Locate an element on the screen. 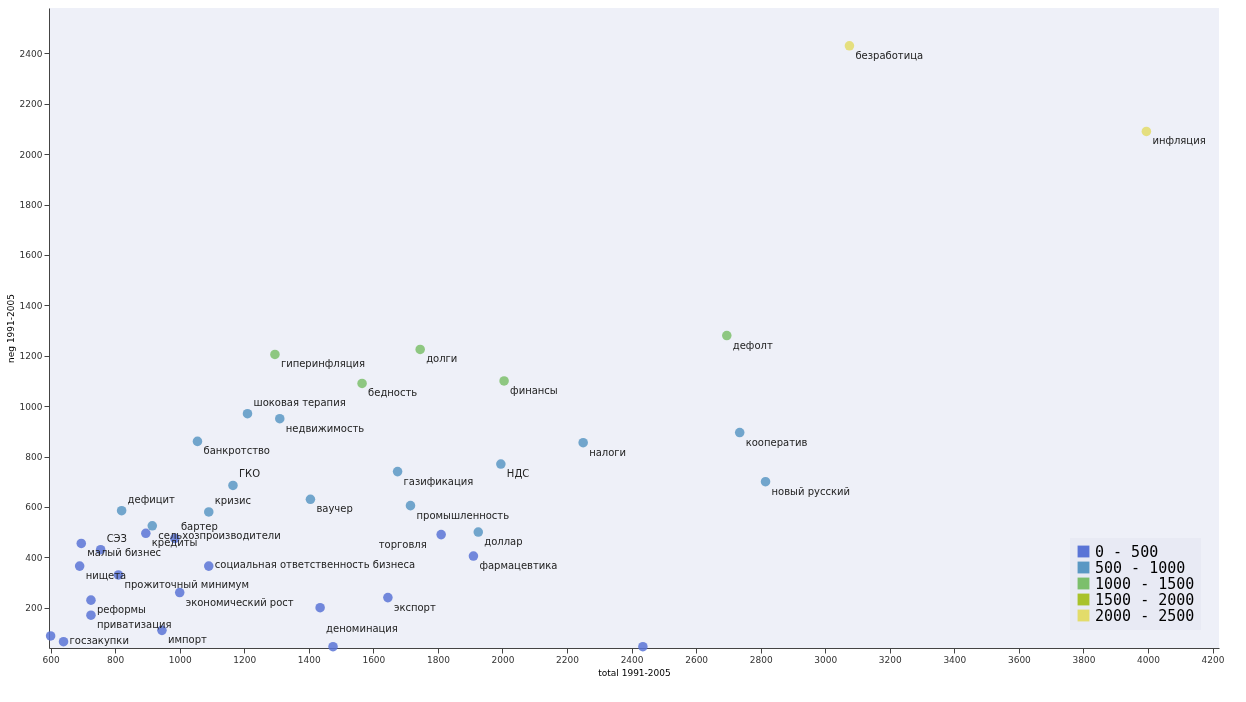 This screenshot has height=702, width=1246. annotation: долги is located at coordinates (442, 359).